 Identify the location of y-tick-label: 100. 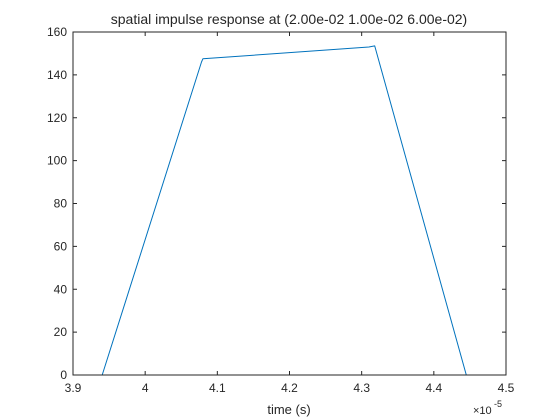
(57, 161).